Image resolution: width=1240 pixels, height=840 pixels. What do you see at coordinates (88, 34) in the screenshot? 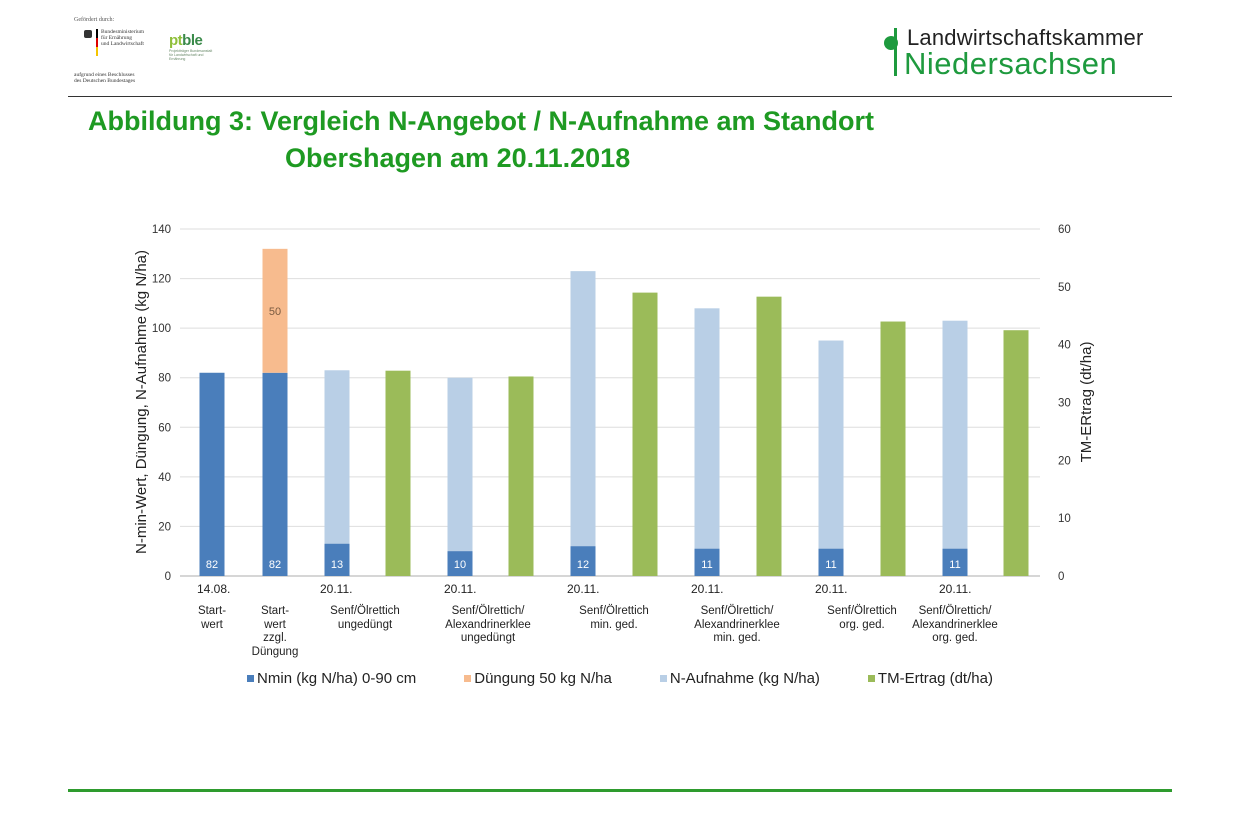
I see `federal-eagle-icon` at bounding box center [88, 34].